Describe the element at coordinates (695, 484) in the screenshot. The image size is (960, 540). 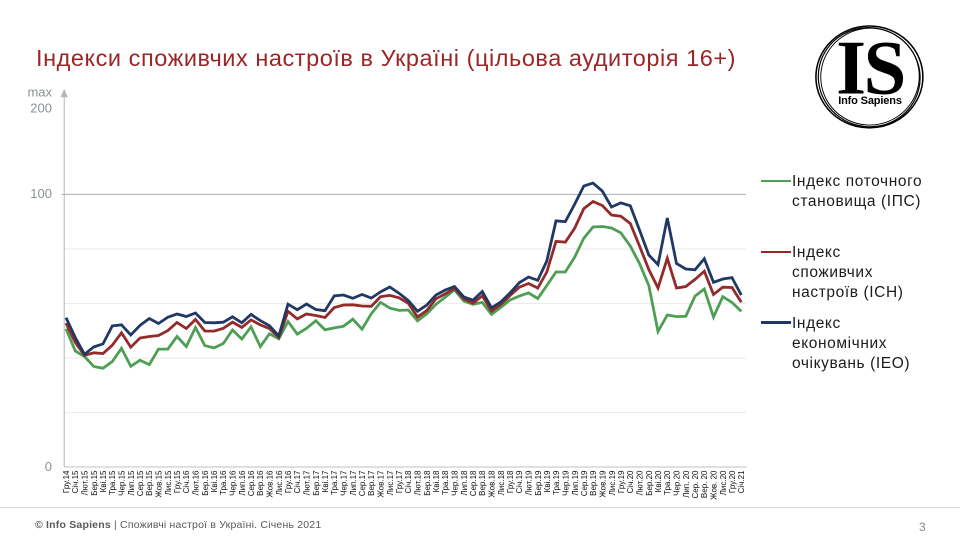
I see `svg-text: Сер. 20` at that location.